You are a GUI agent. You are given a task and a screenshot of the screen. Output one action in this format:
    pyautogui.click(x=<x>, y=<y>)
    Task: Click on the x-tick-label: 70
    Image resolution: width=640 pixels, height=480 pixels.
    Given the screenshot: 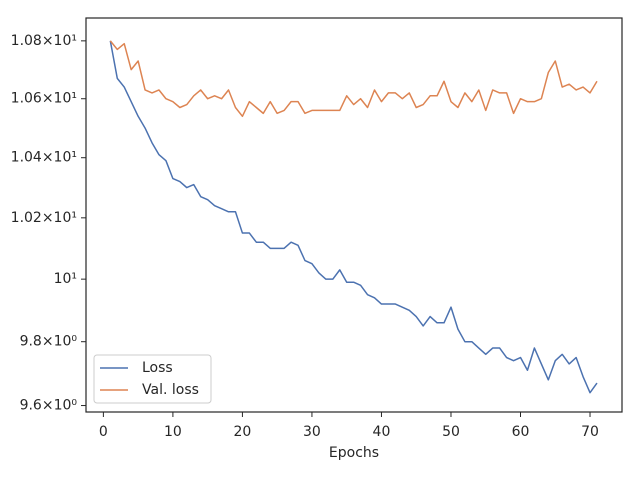 What is the action you would take?
    pyautogui.click(x=590, y=432)
    